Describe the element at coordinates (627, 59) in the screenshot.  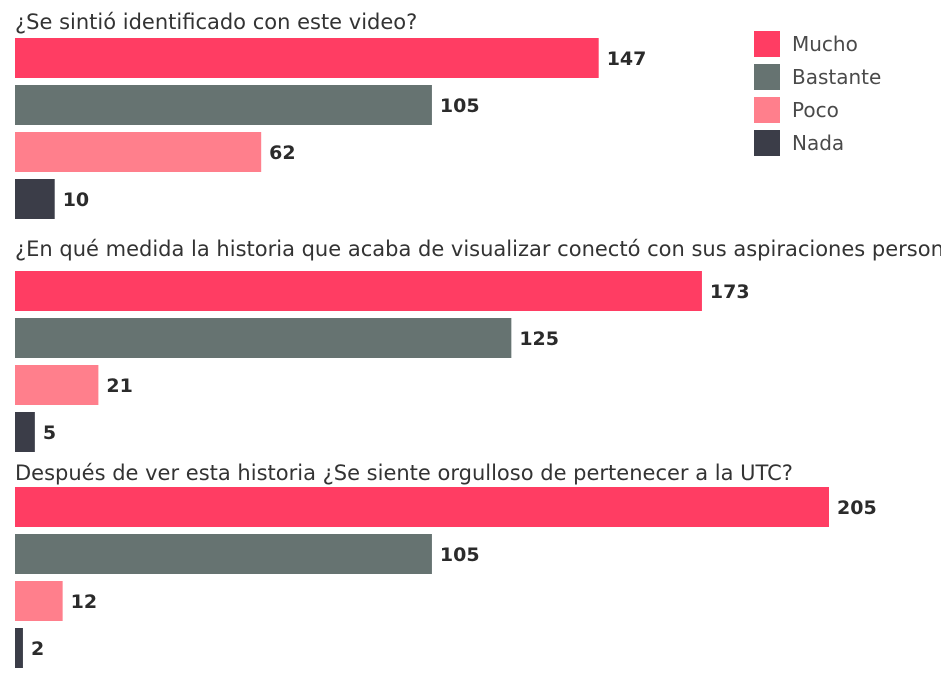
I see `value-label-mucho: 147` at that location.